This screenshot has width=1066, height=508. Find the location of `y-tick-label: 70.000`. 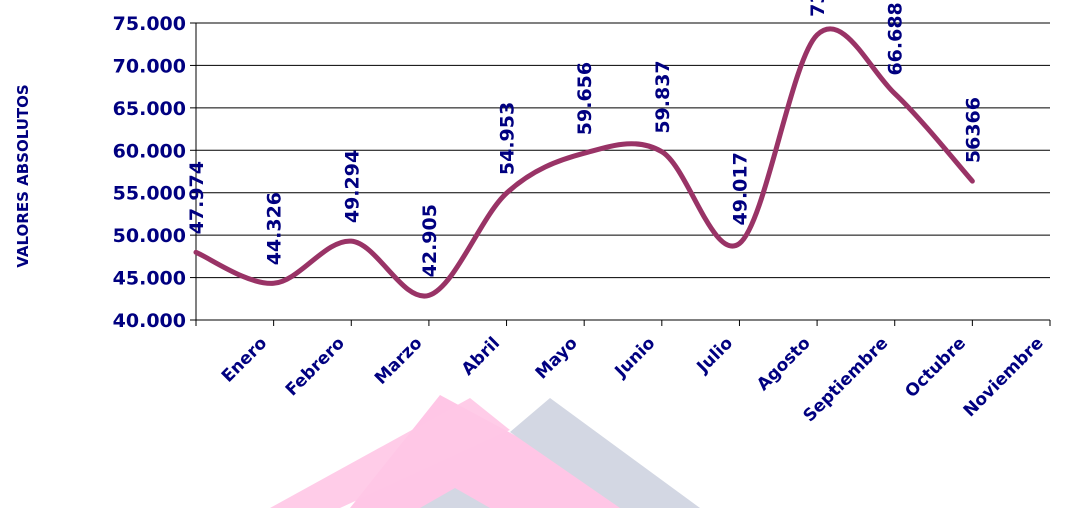

y-tick-label: 70.000 is located at coordinates (149, 66).